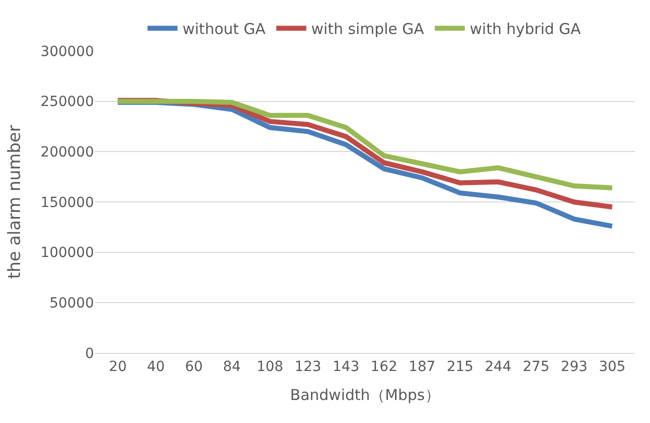  What do you see at coordinates (460, 366) in the screenshot?
I see `x-tick-label: 215` at bounding box center [460, 366].